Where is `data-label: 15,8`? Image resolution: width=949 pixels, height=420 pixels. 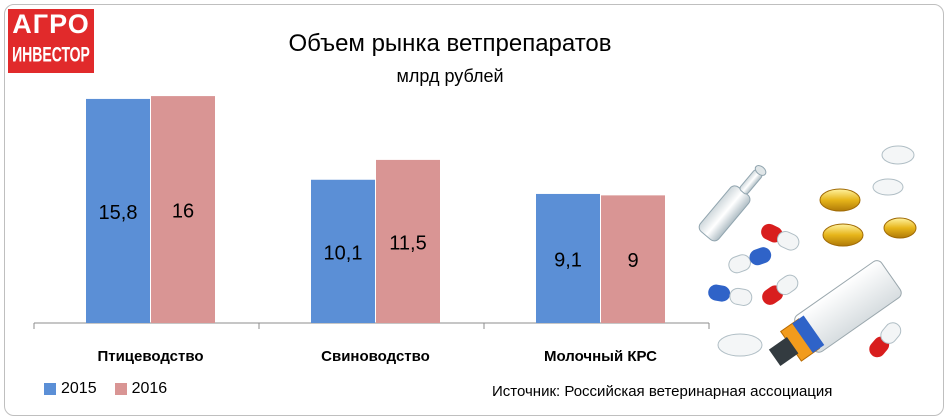 data-label: 15,8 is located at coordinates (118, 213).